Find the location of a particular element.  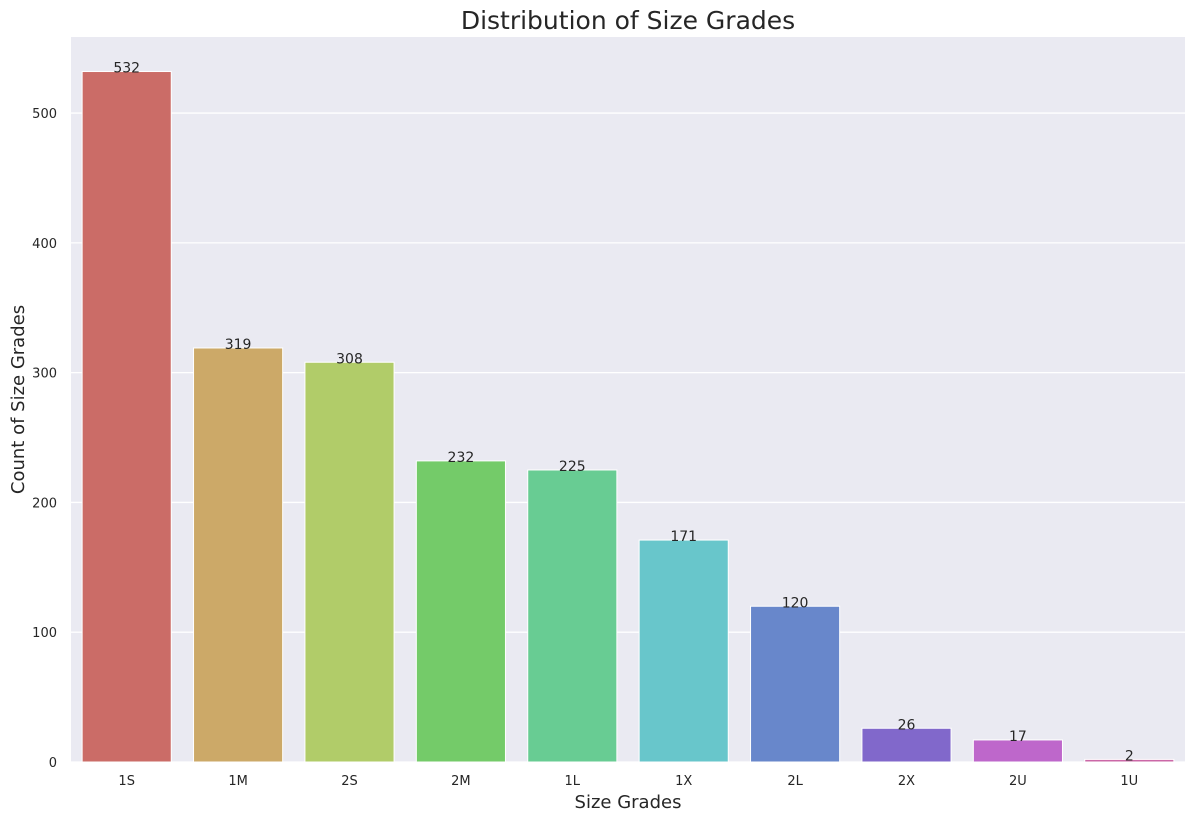

y-axis-label: Count of Size Grades is located at coordinates (18, 399).